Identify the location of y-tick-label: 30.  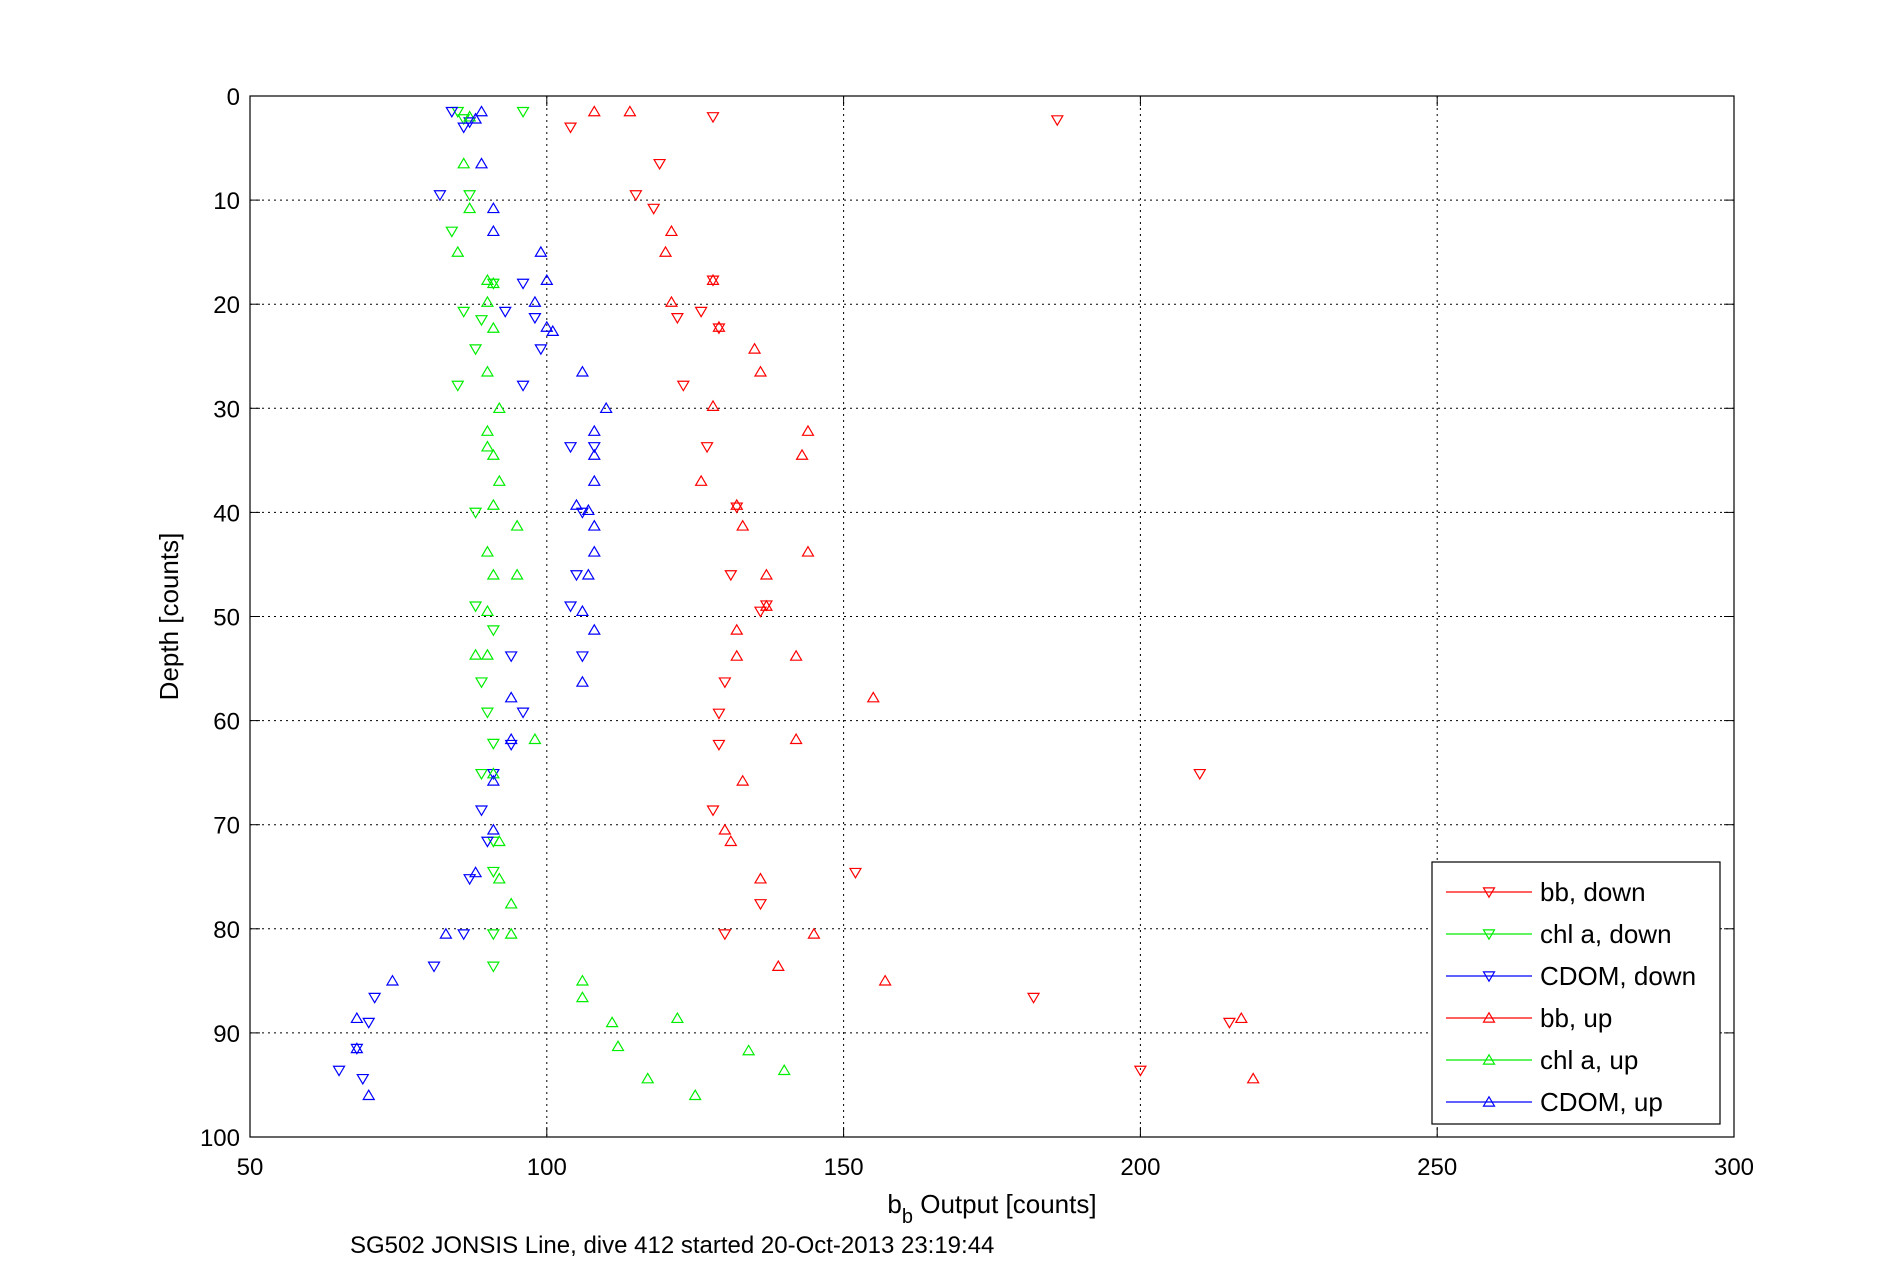
(226, 409).